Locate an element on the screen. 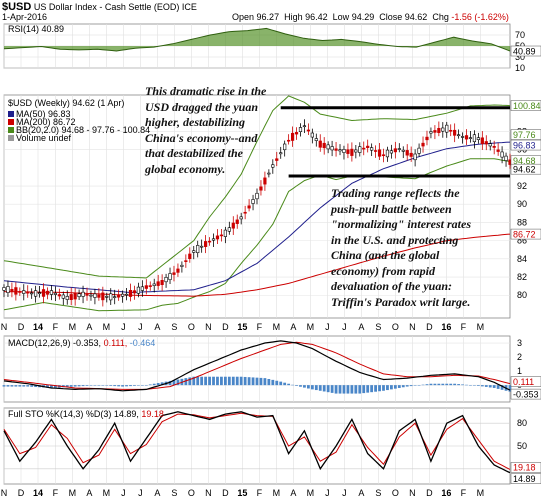 The height and width of the screenshot is (501, 541). price-xlabel-24: N is located at coordinates (412, 327).